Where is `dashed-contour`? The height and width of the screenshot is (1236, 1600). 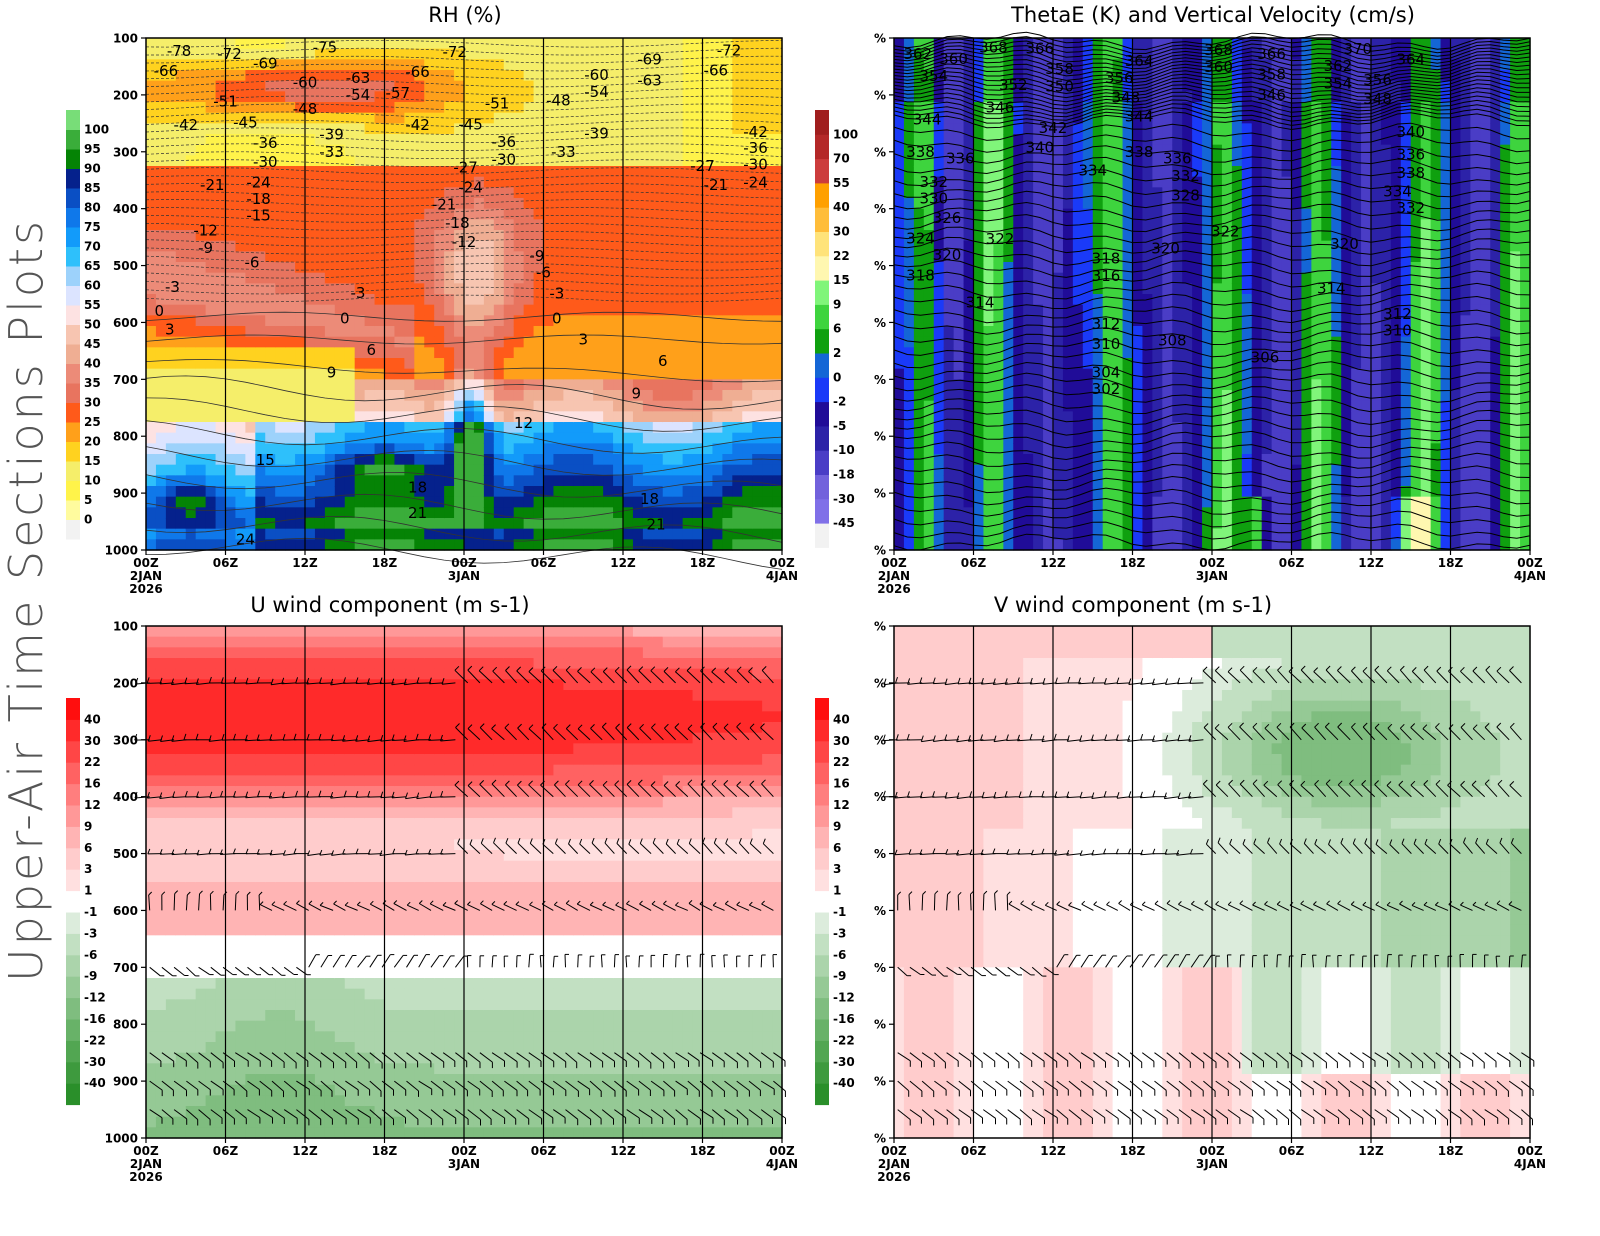 dashed-contour is located at coordinates (464, 282).